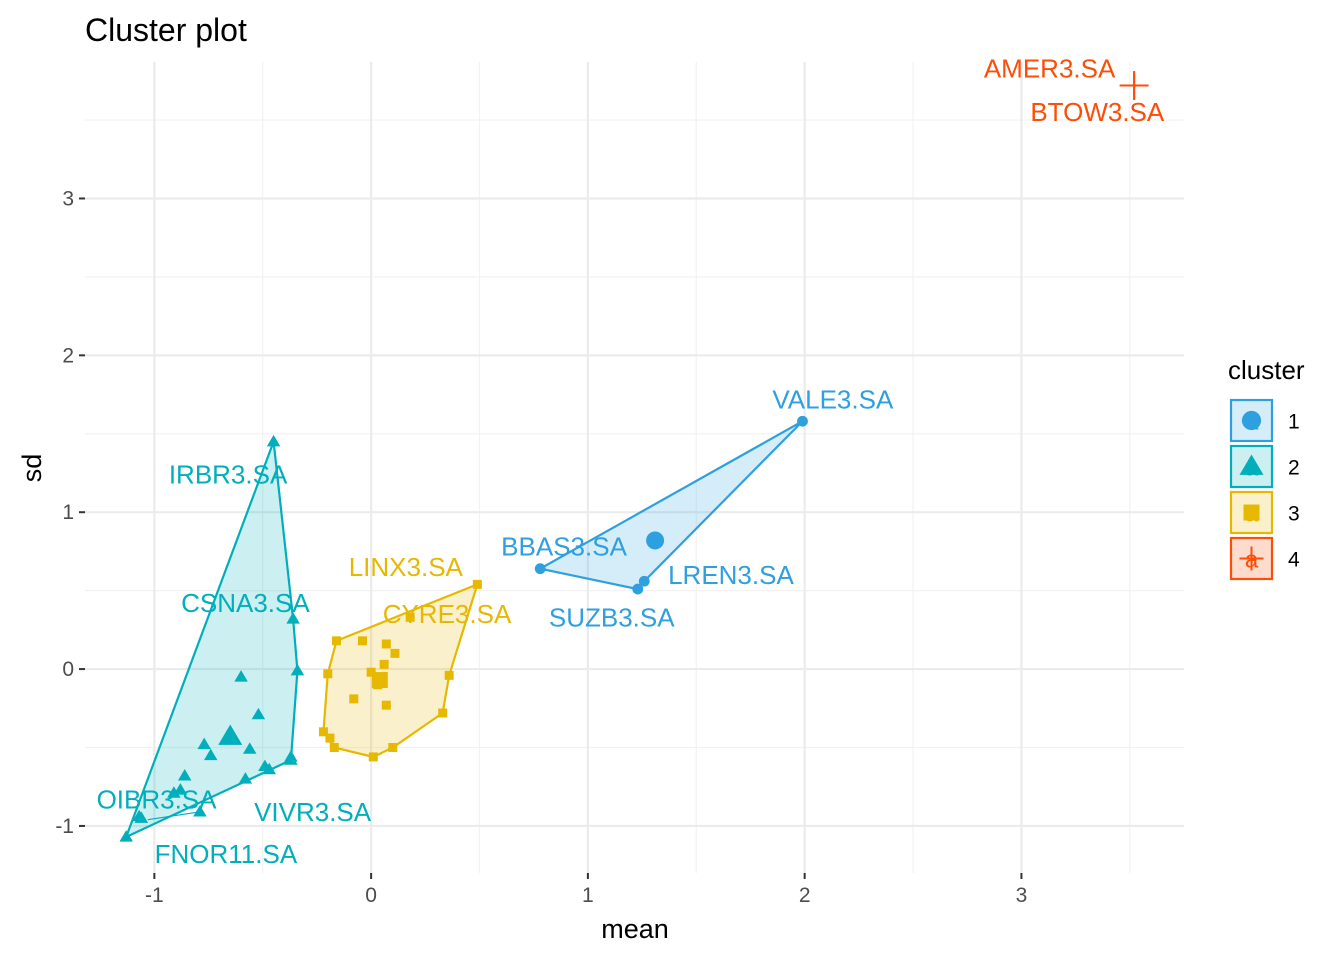  Describe the element at coordinates (1294, 514) in the screenshot. I see `legend-label: 3` at that location.